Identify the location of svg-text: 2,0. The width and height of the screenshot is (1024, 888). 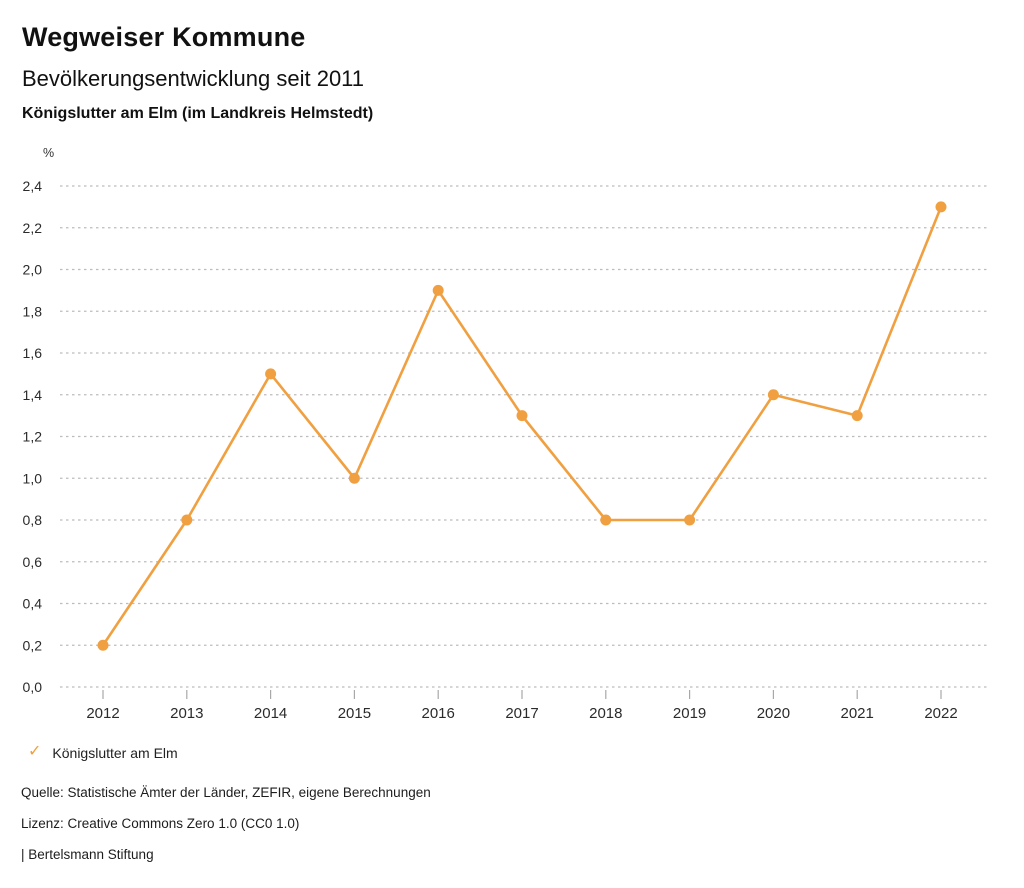
(33, 270).